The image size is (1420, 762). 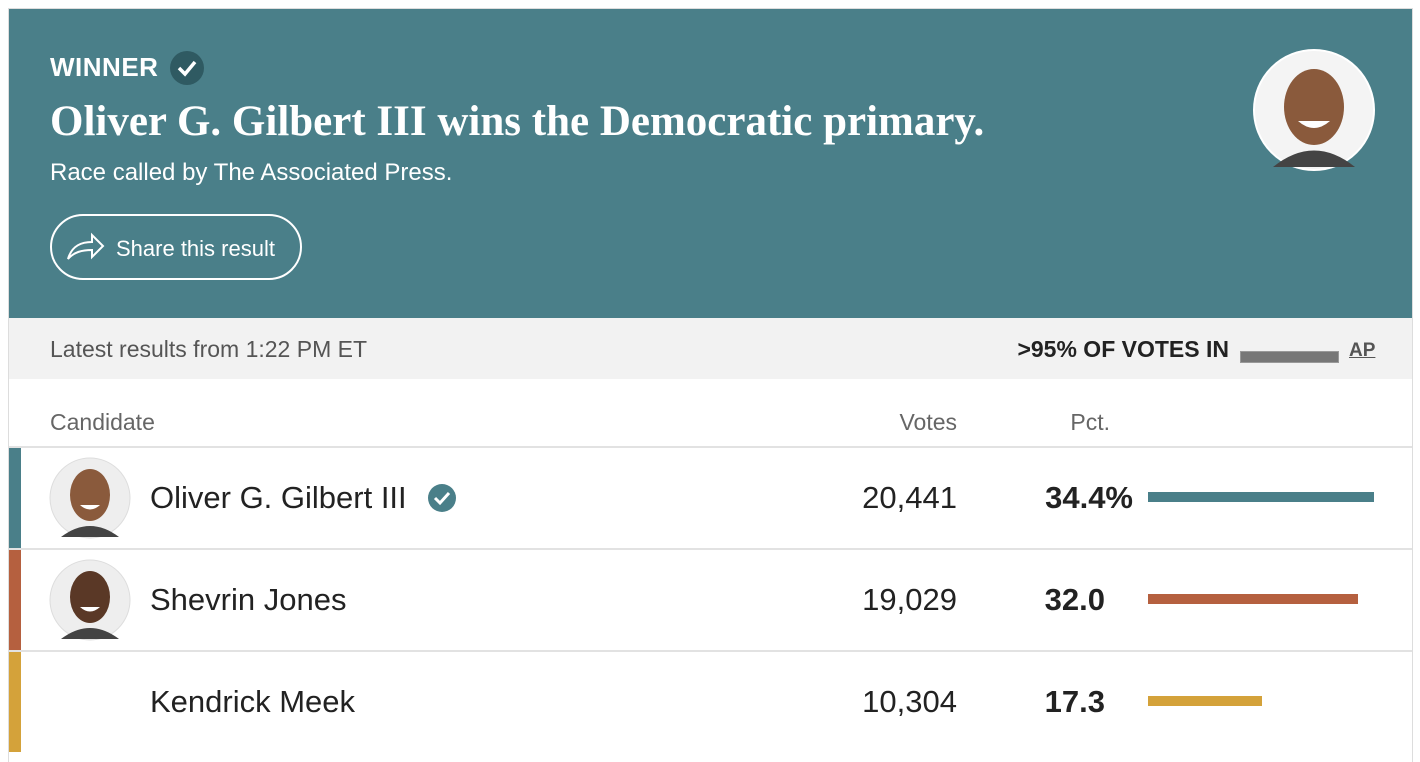 What do you see at coordinates (102, 422) in the screenshot?
I see `column-header: Candidate` at bounding box center [102, 422].